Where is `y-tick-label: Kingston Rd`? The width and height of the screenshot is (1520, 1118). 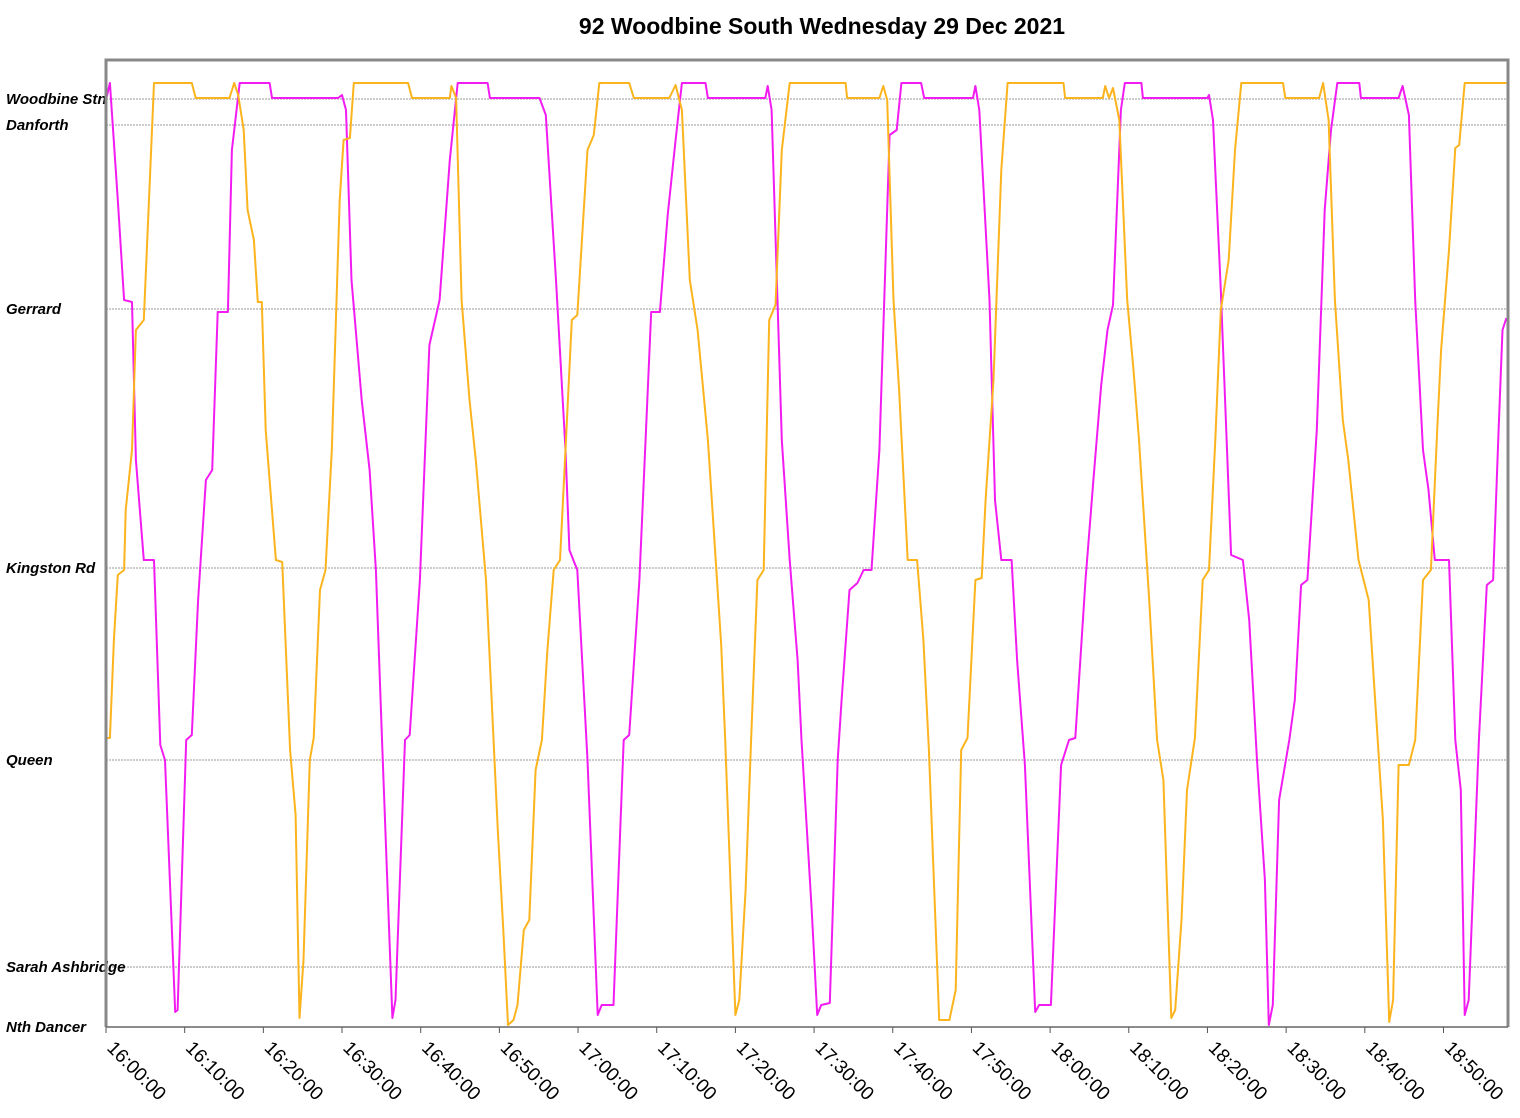 y-tick-label: Kingston Rd is located at coordinates (51, 568).